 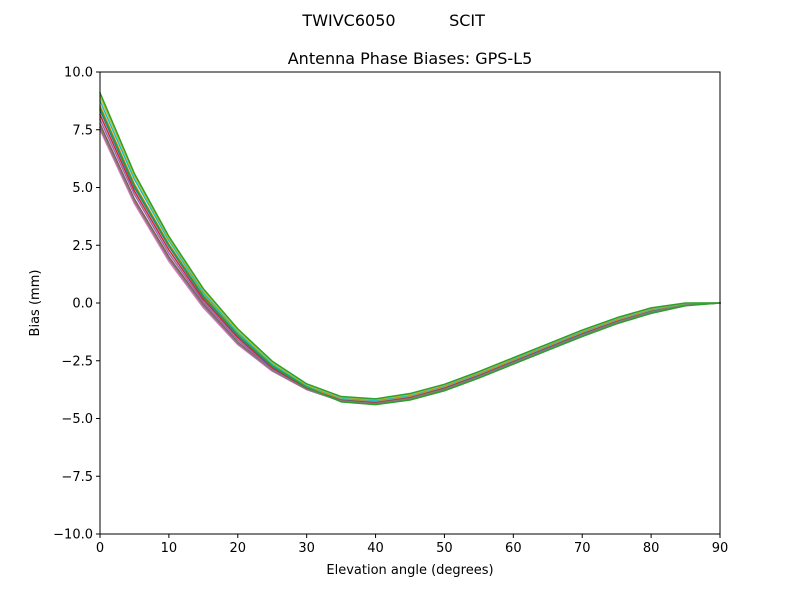 What do you see at coordinates (412, 545) in the screenshot?
I see `x-axis: 0 10 20 30 40 50 60 70 80 90` at bounding box center [412, 545].